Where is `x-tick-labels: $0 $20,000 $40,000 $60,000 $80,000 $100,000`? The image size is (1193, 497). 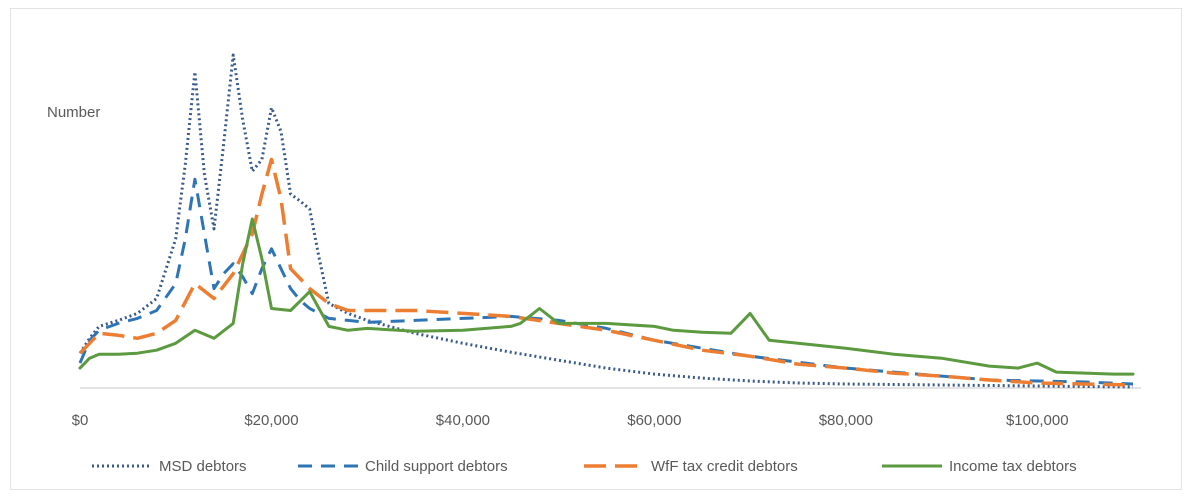 x-tick-labels: $0 $20,000 $40,000 $60,000 $80,000 $100,000 is located at coordinates (570, 420).